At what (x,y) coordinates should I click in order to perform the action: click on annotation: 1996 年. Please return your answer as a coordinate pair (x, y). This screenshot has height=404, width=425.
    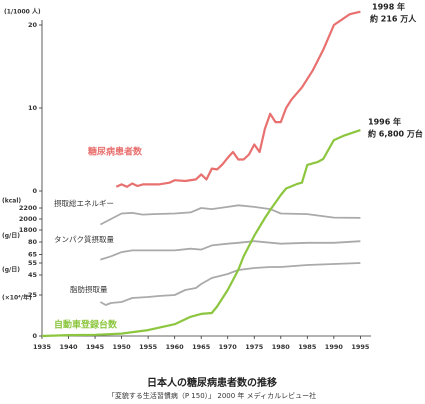
    Looking at the image, I should click on (384, 122).